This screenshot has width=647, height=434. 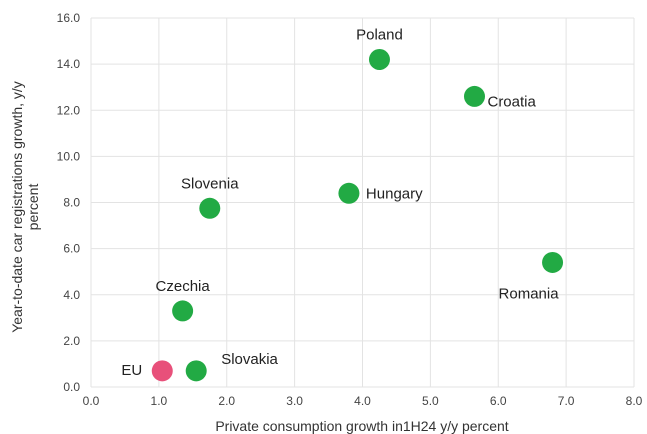 I want to click on point-label-slovenia: Slovenia, so click(x=210, y=183).